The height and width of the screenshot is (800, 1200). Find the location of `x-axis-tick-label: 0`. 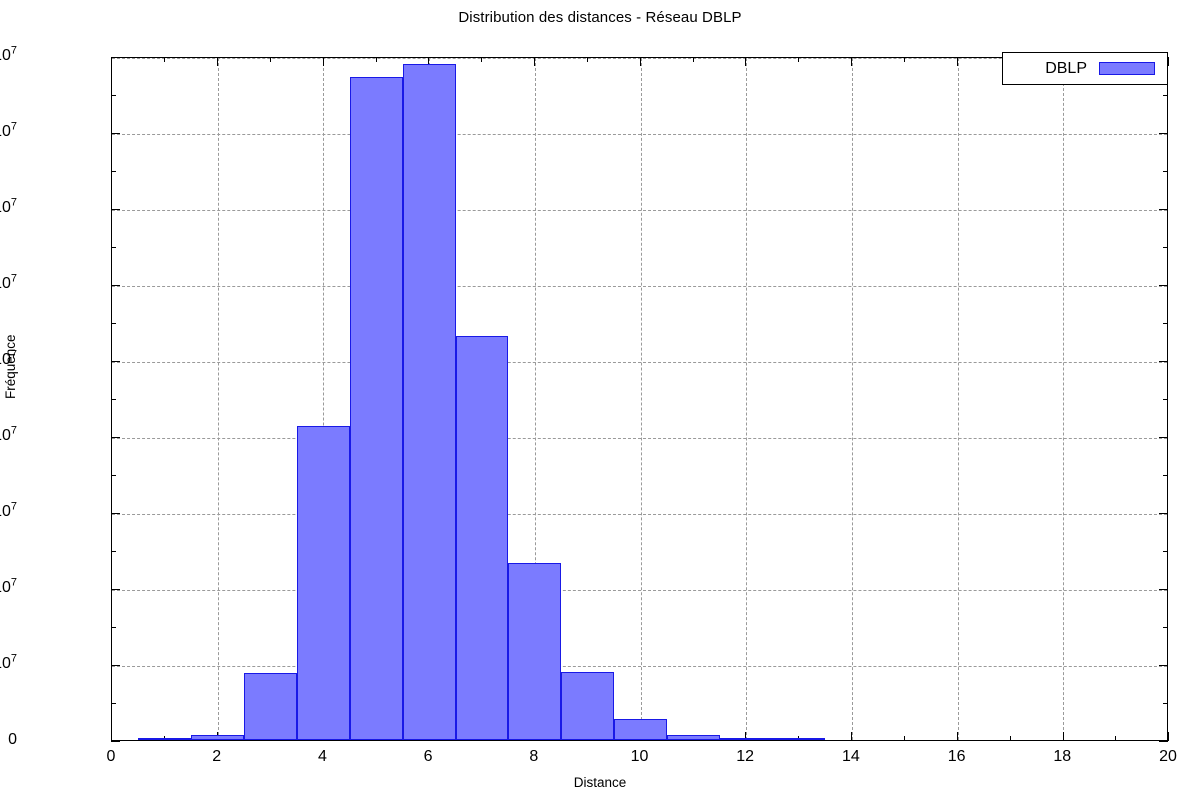

x-axis-tick-label: 0 is located at coordinates (111, 756).